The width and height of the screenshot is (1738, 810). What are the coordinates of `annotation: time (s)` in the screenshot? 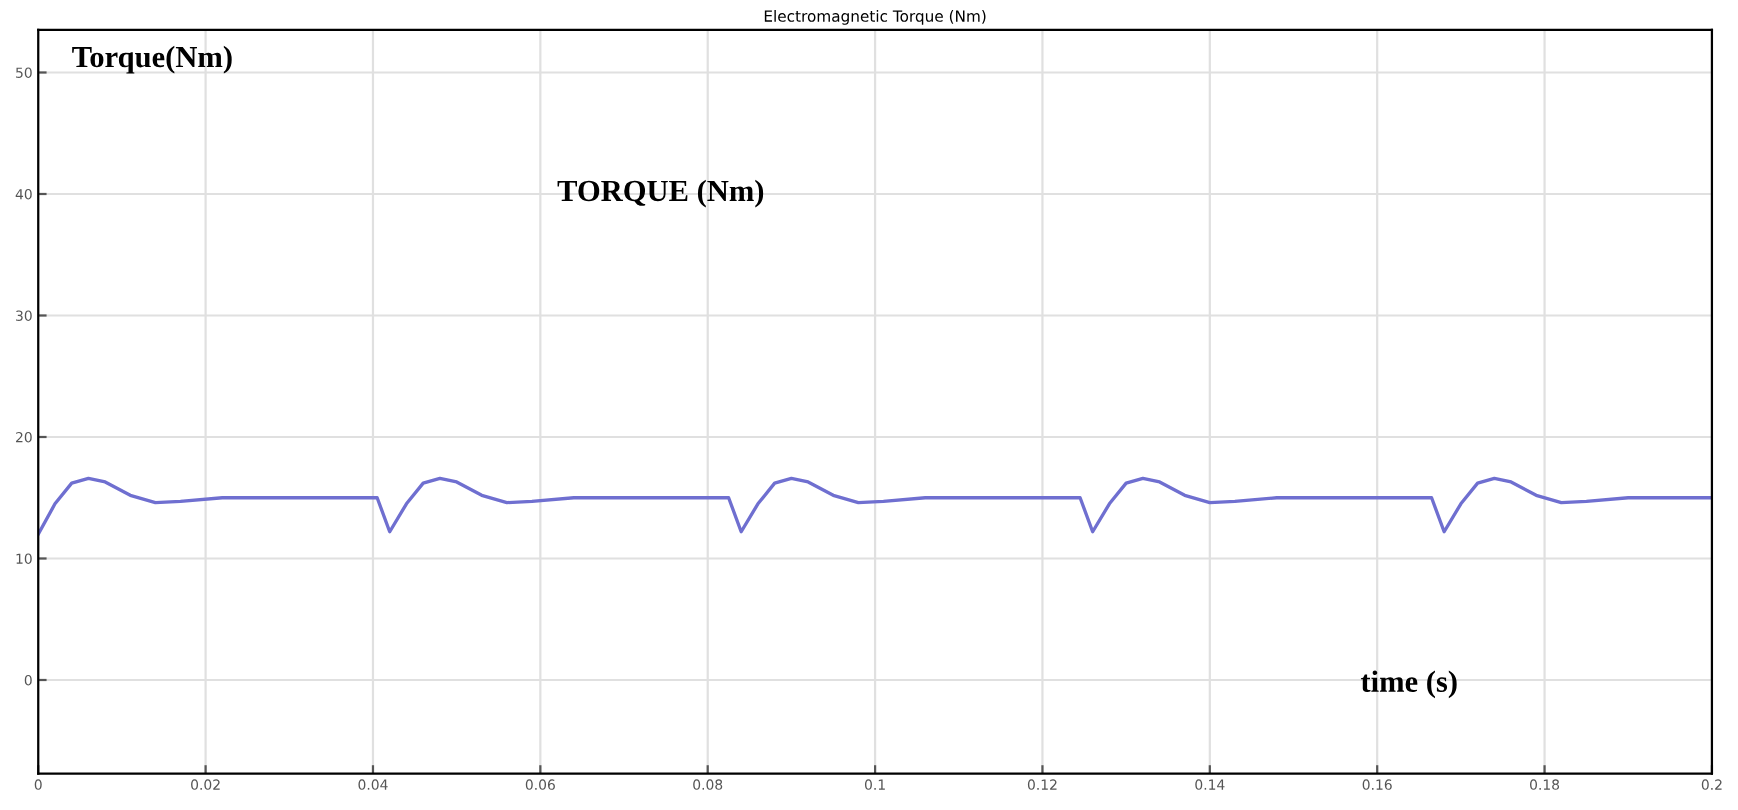 It's located at (1408, 684).